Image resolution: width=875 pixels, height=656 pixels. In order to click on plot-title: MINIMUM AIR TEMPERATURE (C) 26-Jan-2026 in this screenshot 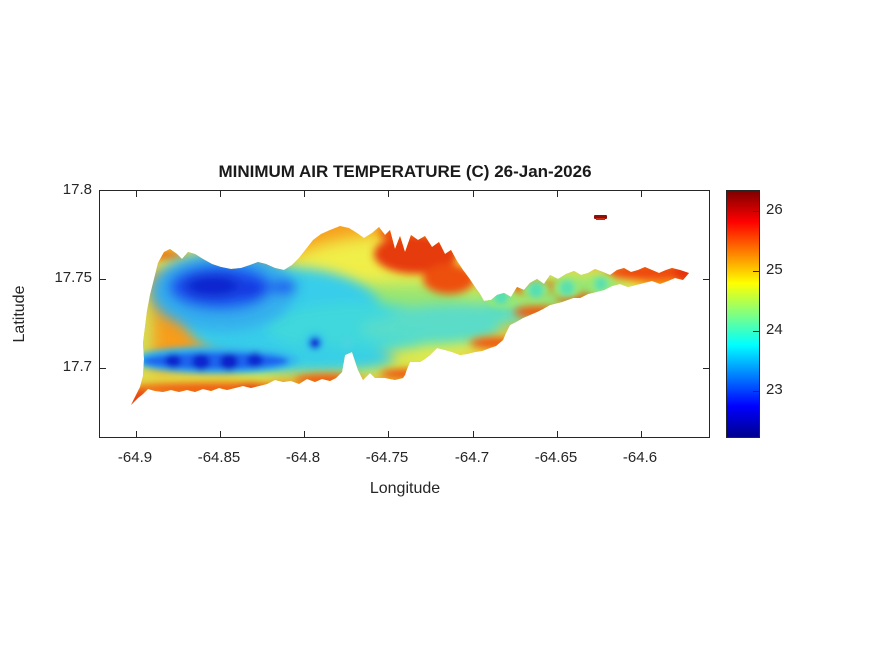, I will do `click(405, 171)`.